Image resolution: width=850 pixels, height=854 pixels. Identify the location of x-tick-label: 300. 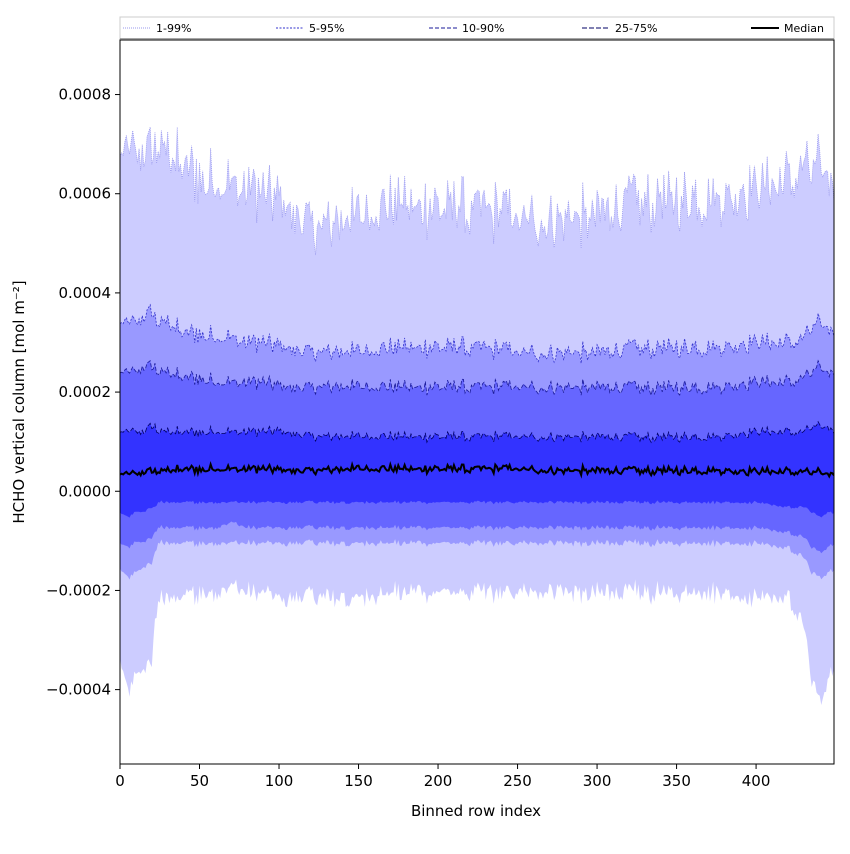
(597, 781).